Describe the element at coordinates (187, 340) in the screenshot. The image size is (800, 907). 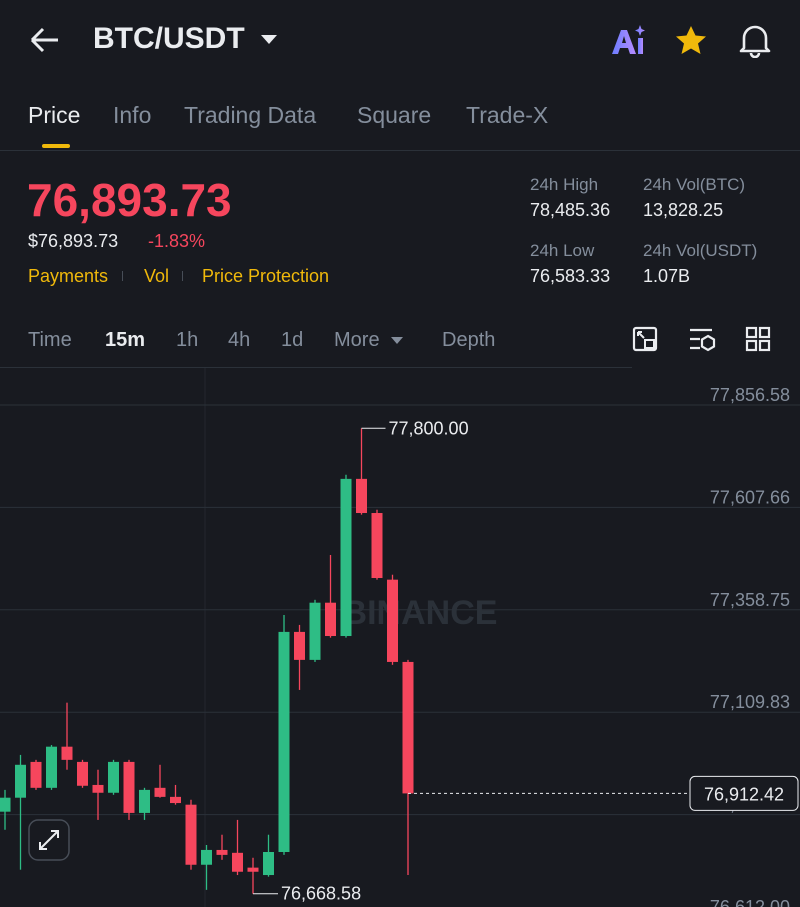
I see `interval: 1h` at that location.